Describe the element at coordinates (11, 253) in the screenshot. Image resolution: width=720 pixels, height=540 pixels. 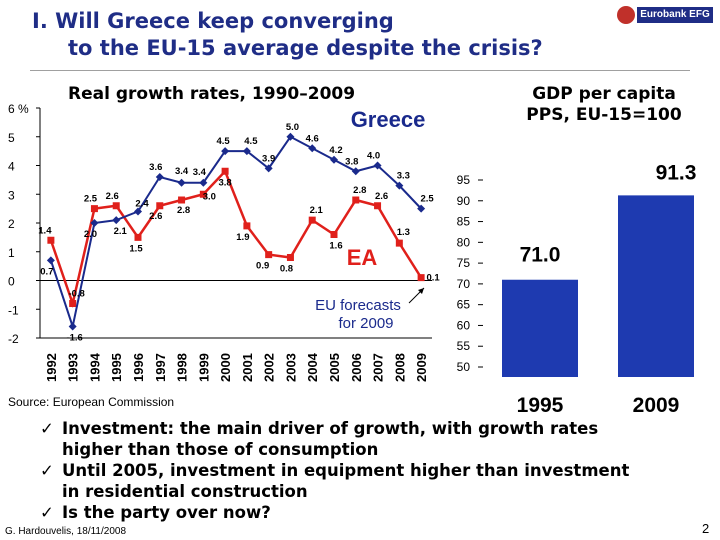
I see `y-tick-label: 1` at that location.